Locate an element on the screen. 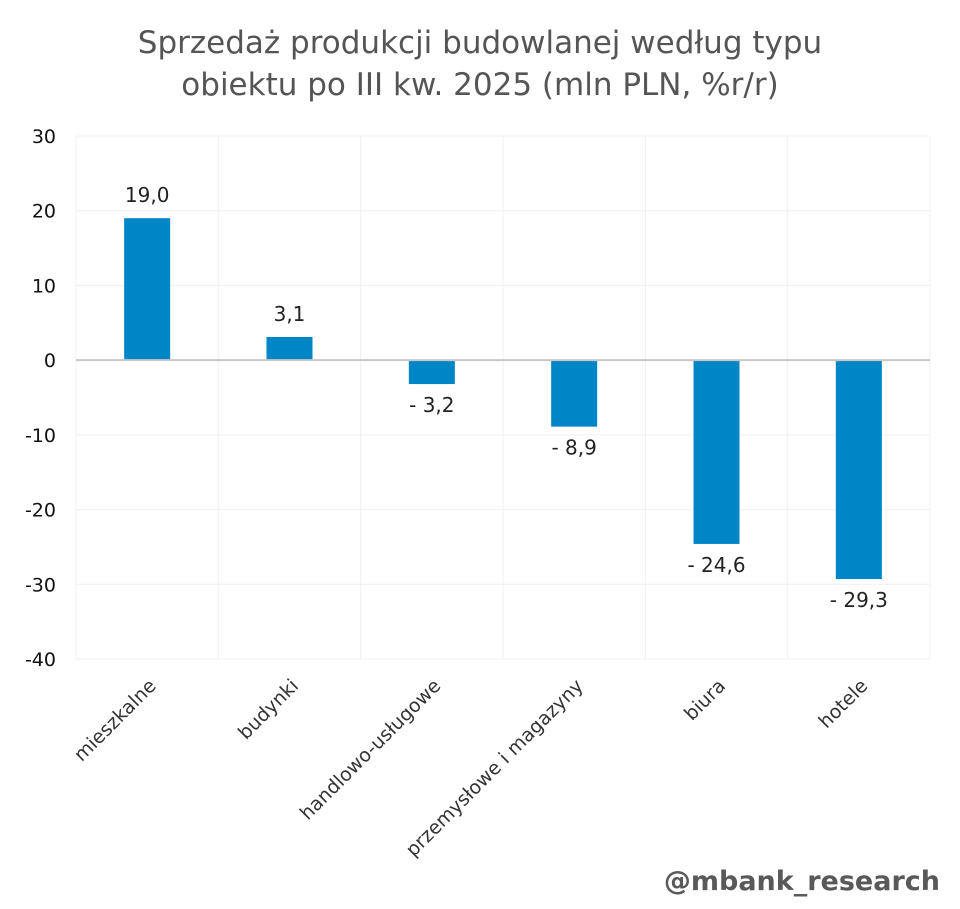 This screenshot has height=909, width=960. x-tick-label: hotele is located at coordinates (844, 704).